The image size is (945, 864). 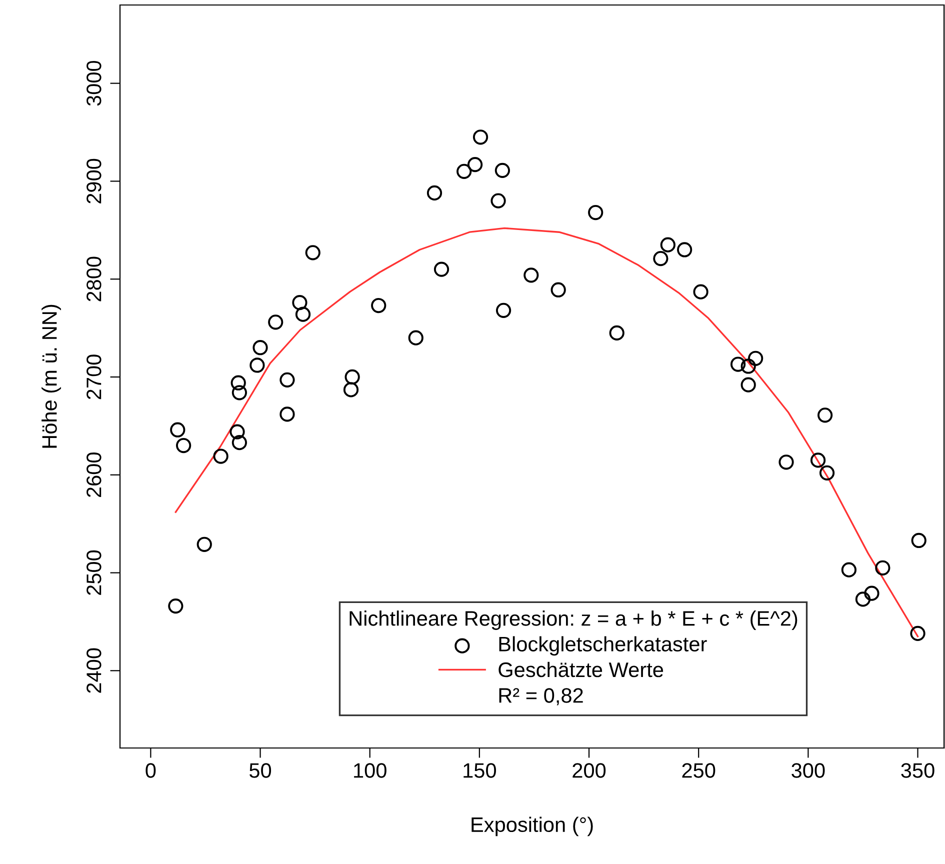 What do you see at coordinates (94, 377) in the screenshot?
I see `y-tick-label: 2700` at bounding box center [94, 377].